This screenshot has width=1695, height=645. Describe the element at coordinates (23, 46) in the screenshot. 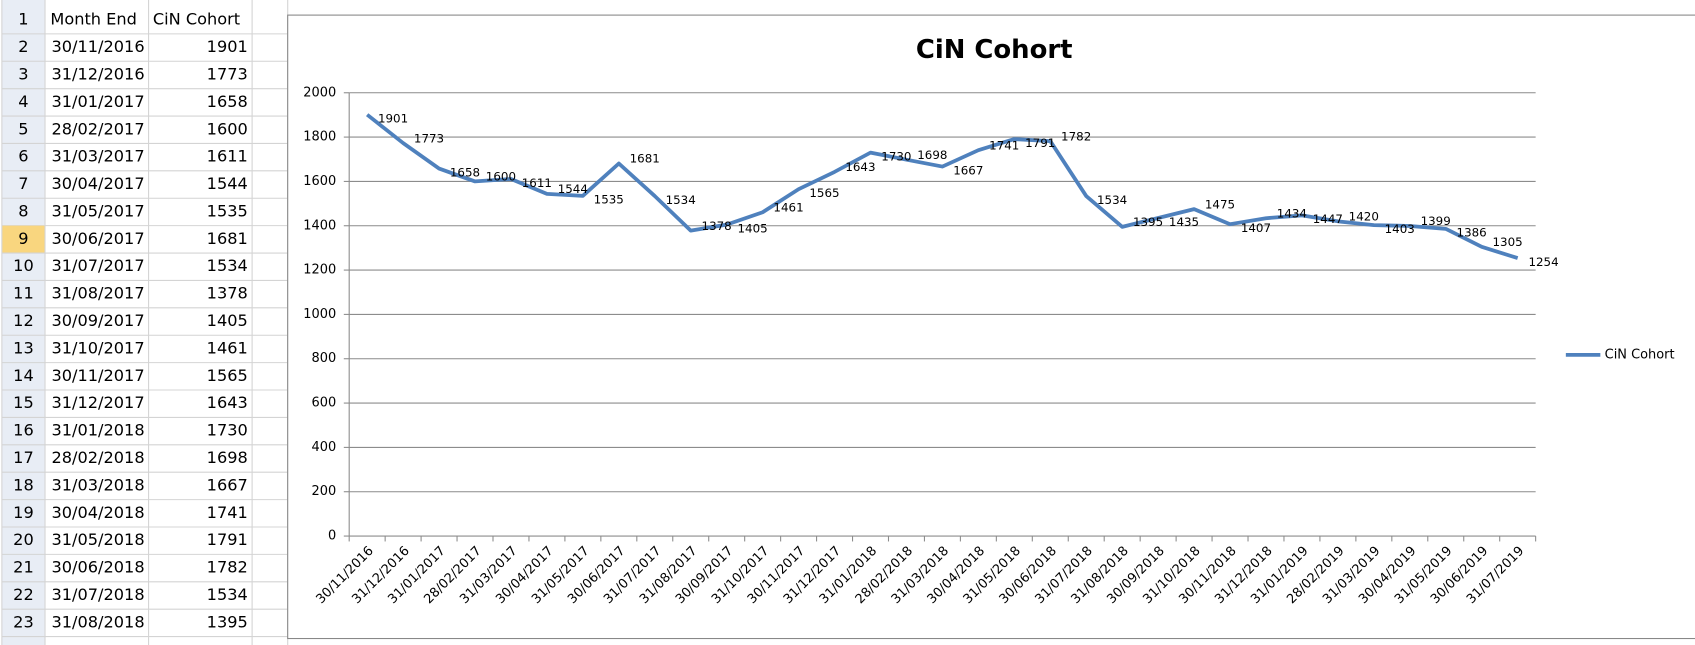

I see `row-number: 2` at that location.